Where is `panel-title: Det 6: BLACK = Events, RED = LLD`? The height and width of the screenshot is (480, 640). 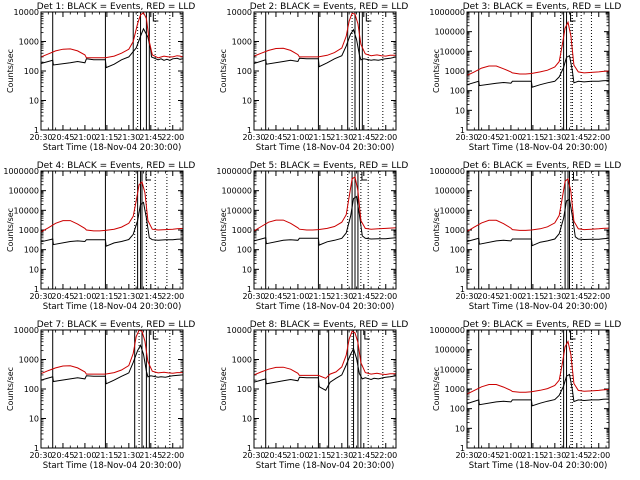
panel-title: Det 6: BLACK = Events, RED = LLD is located at coordinates (542, 166).